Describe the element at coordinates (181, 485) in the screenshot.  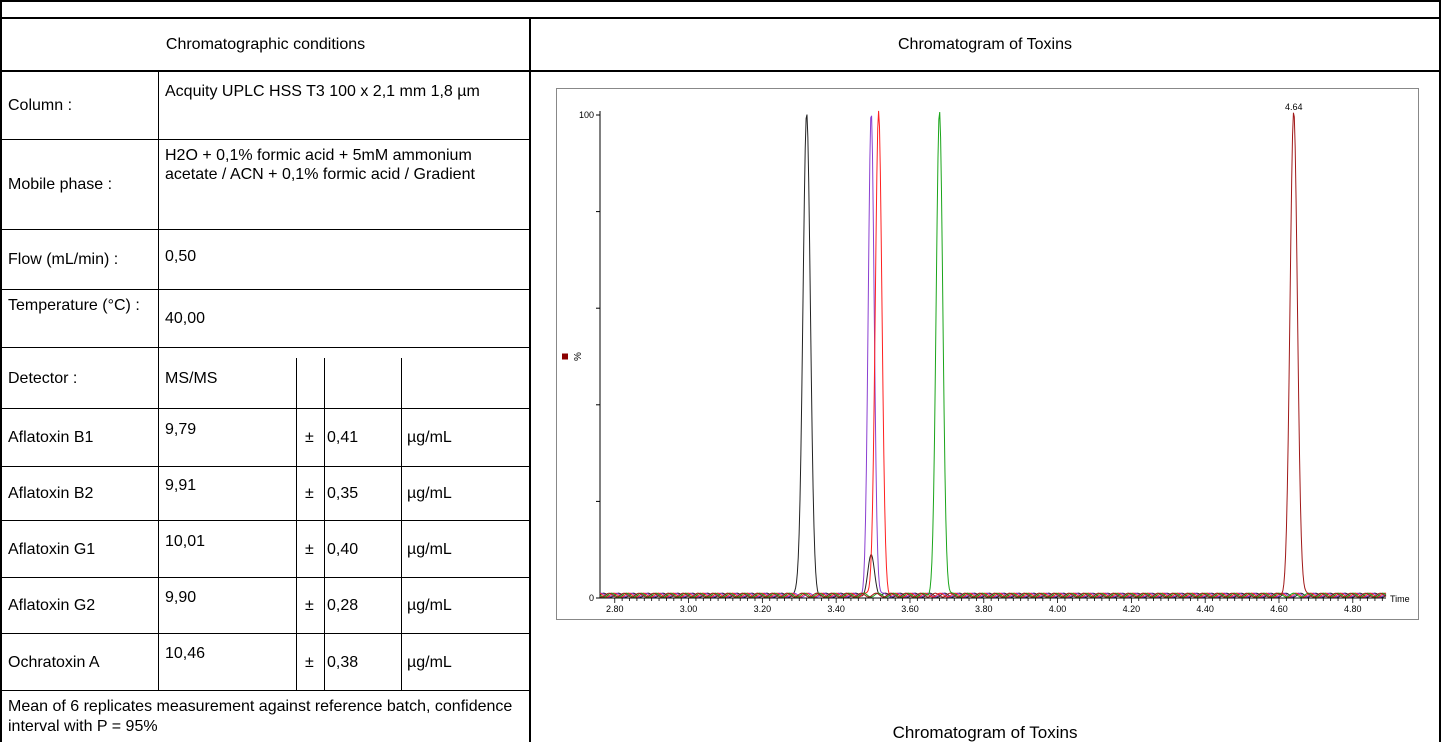
I see `toxin-value: 9,91` at that location.